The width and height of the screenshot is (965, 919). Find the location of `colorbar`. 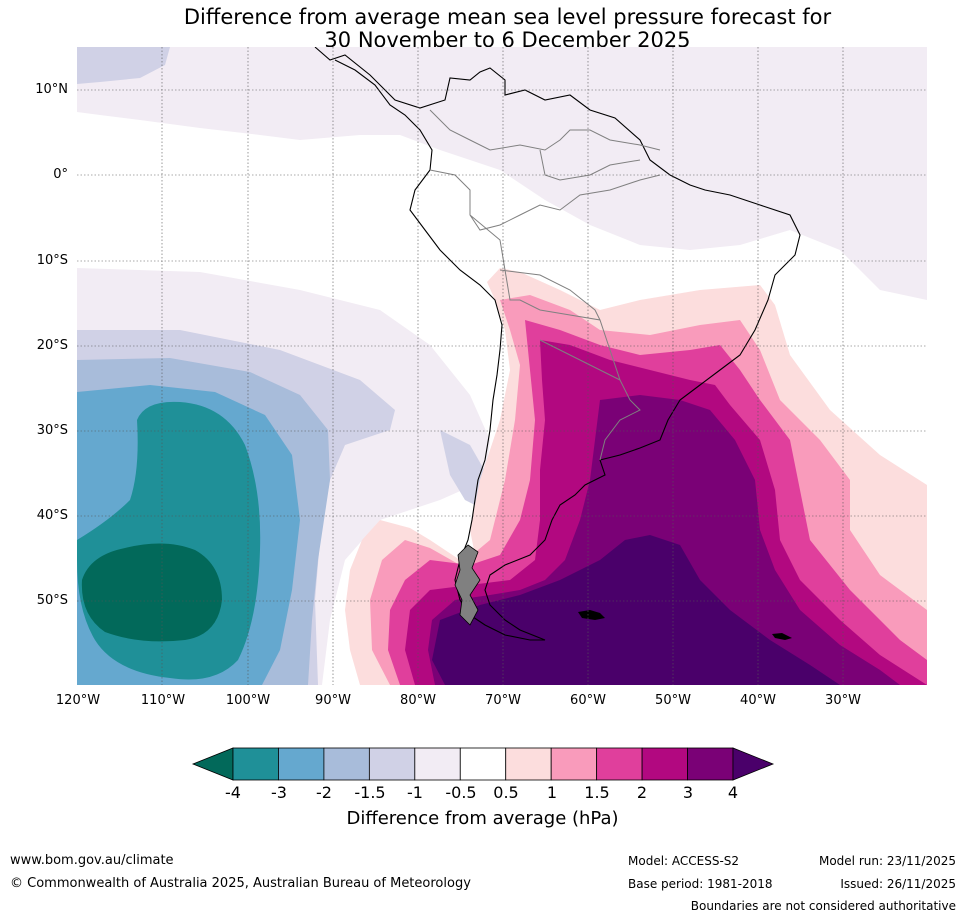

colorbar is located at coordinates (483, 764).